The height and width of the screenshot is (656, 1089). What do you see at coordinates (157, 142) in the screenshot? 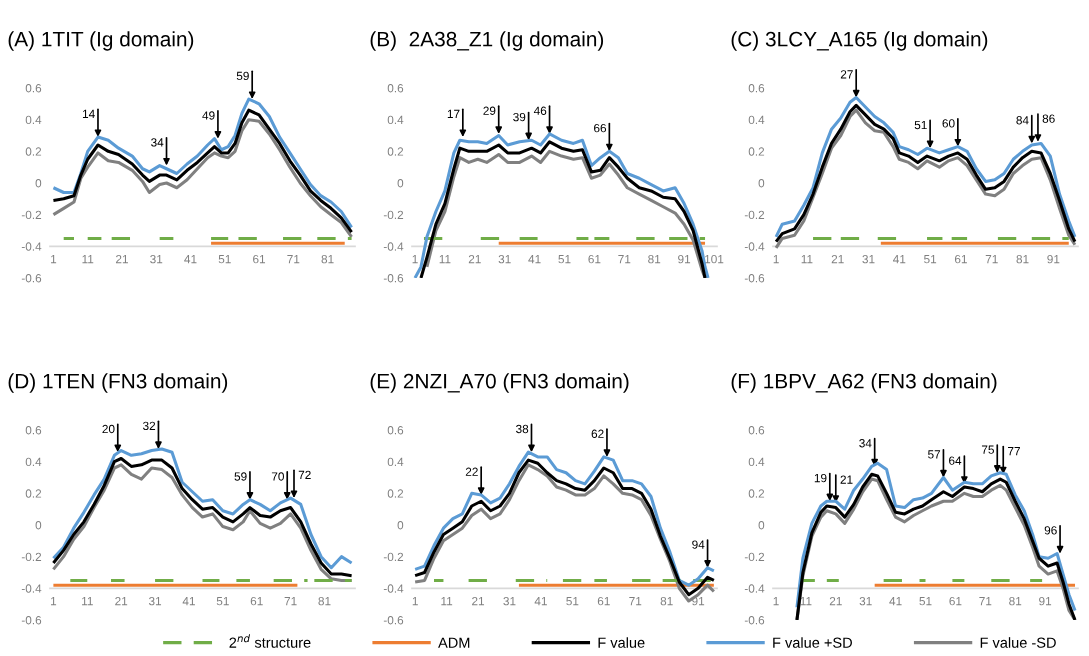
I see `annotation: 34` at bounding box center [157, 142].